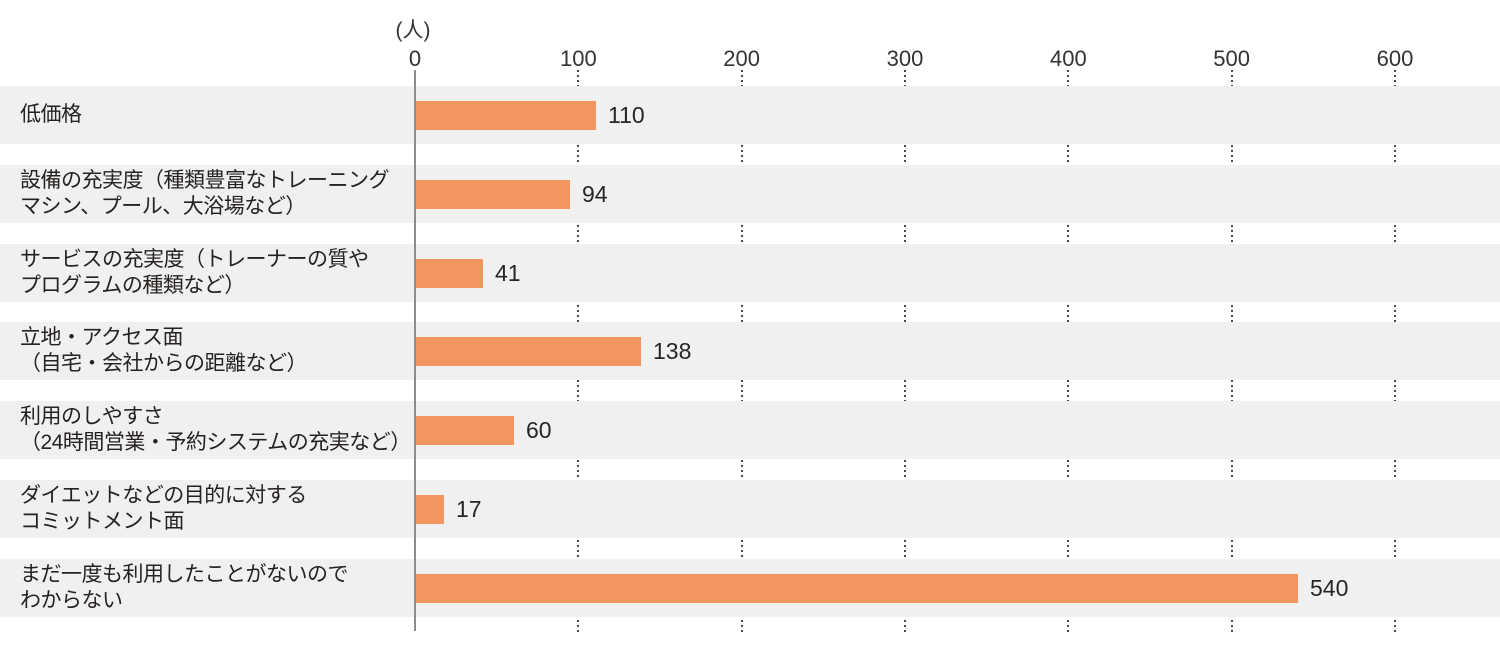 The image size is (1500, 659). I want to click on category-label: まだ一度も利用したことがないので わからない, so click(184, 587).